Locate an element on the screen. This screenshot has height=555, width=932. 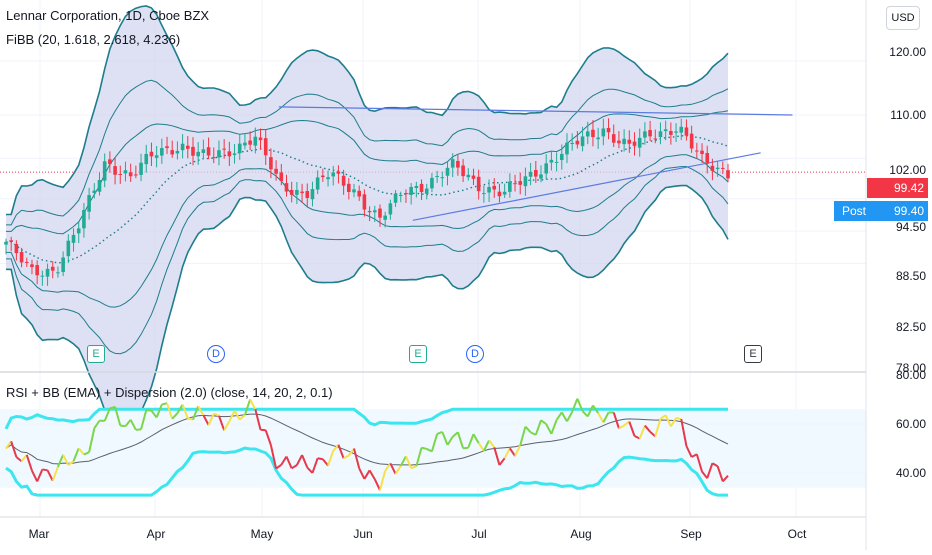
rsi-tick-label: 40.00 is located at coordinates (898, 473).